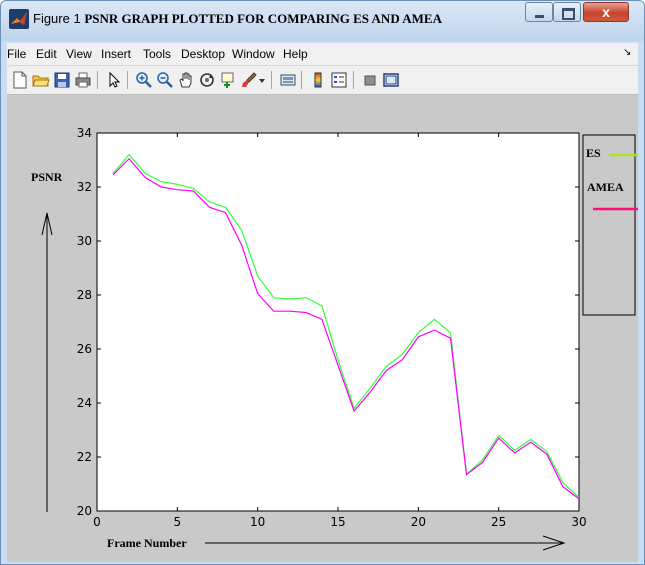  What do you see at coordinates (498, 522) in the screenshot?
I see `x-tick-label: 25` at bounding box center [498, 522].